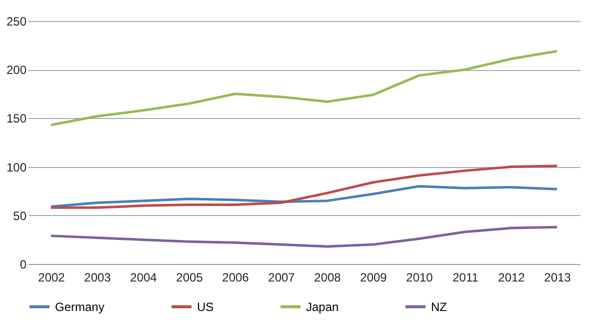 This screenshot has width=600, height=332. I want to click on legend-label: Japan, so click(322, 307).